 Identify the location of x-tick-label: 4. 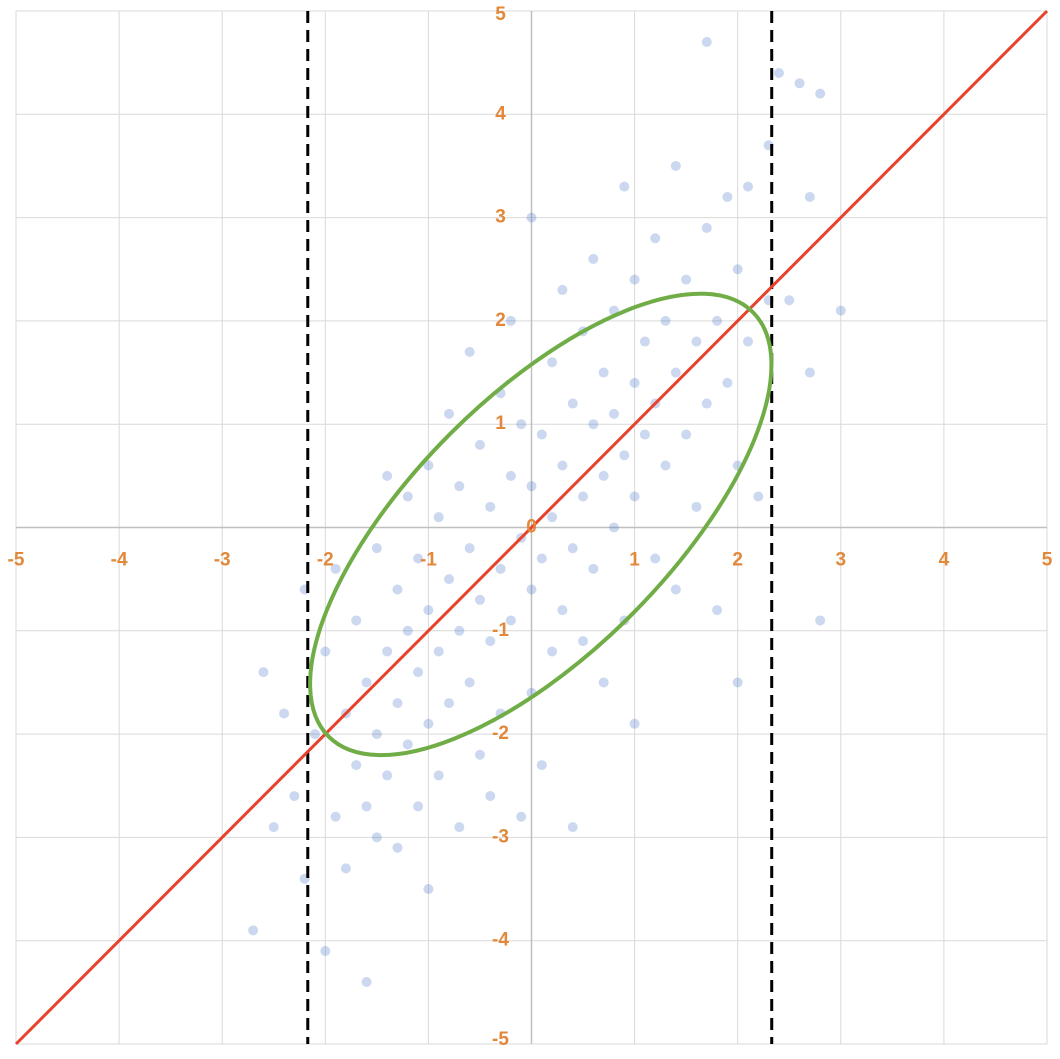
(944, 560).